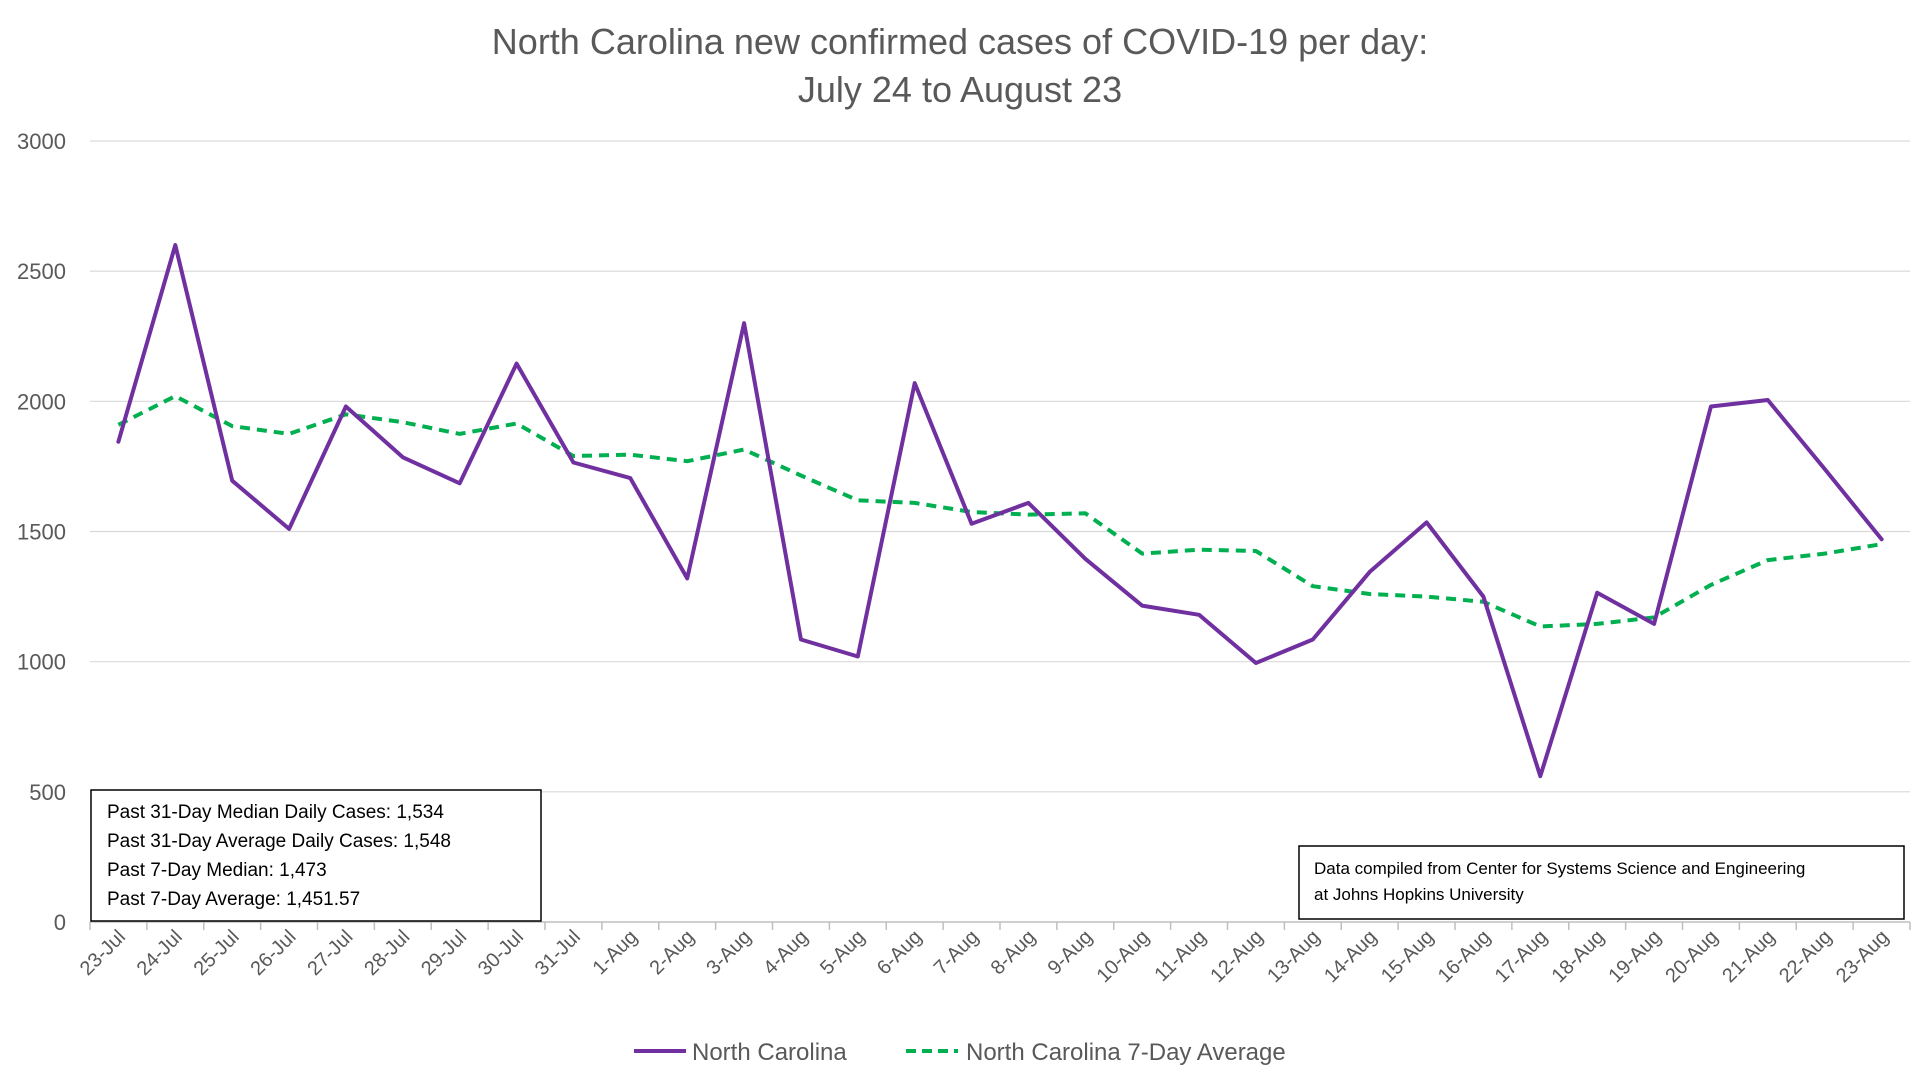 Image resolution: width=1920 pixels, height=1080 pixels. Describe the element at coordinates (728, 952) in the screenshot. I see `x-tick-label: 3-Aug` at that location.